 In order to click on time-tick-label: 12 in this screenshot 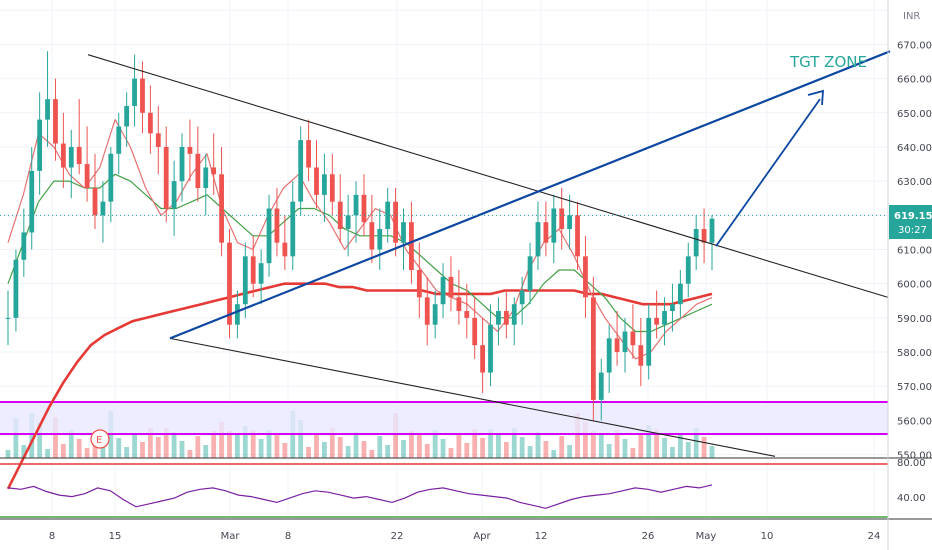, I will do `click(541, 536)`.